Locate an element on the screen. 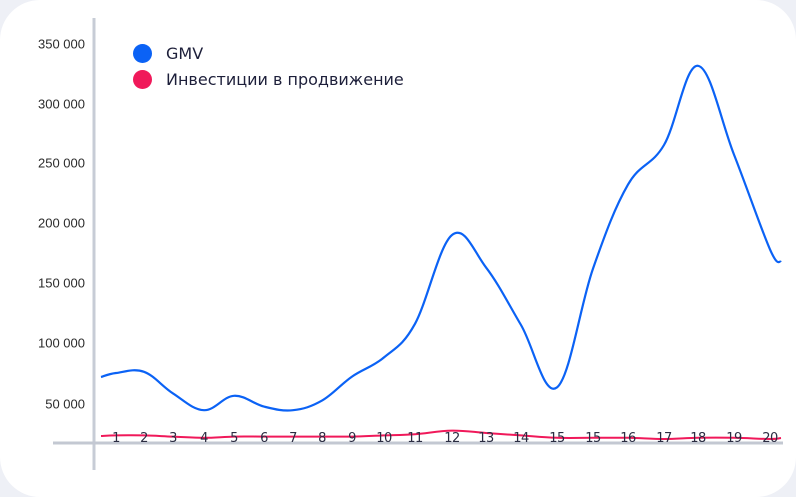  y-tick-label: 300 000 is located at coordinates (61, 104).